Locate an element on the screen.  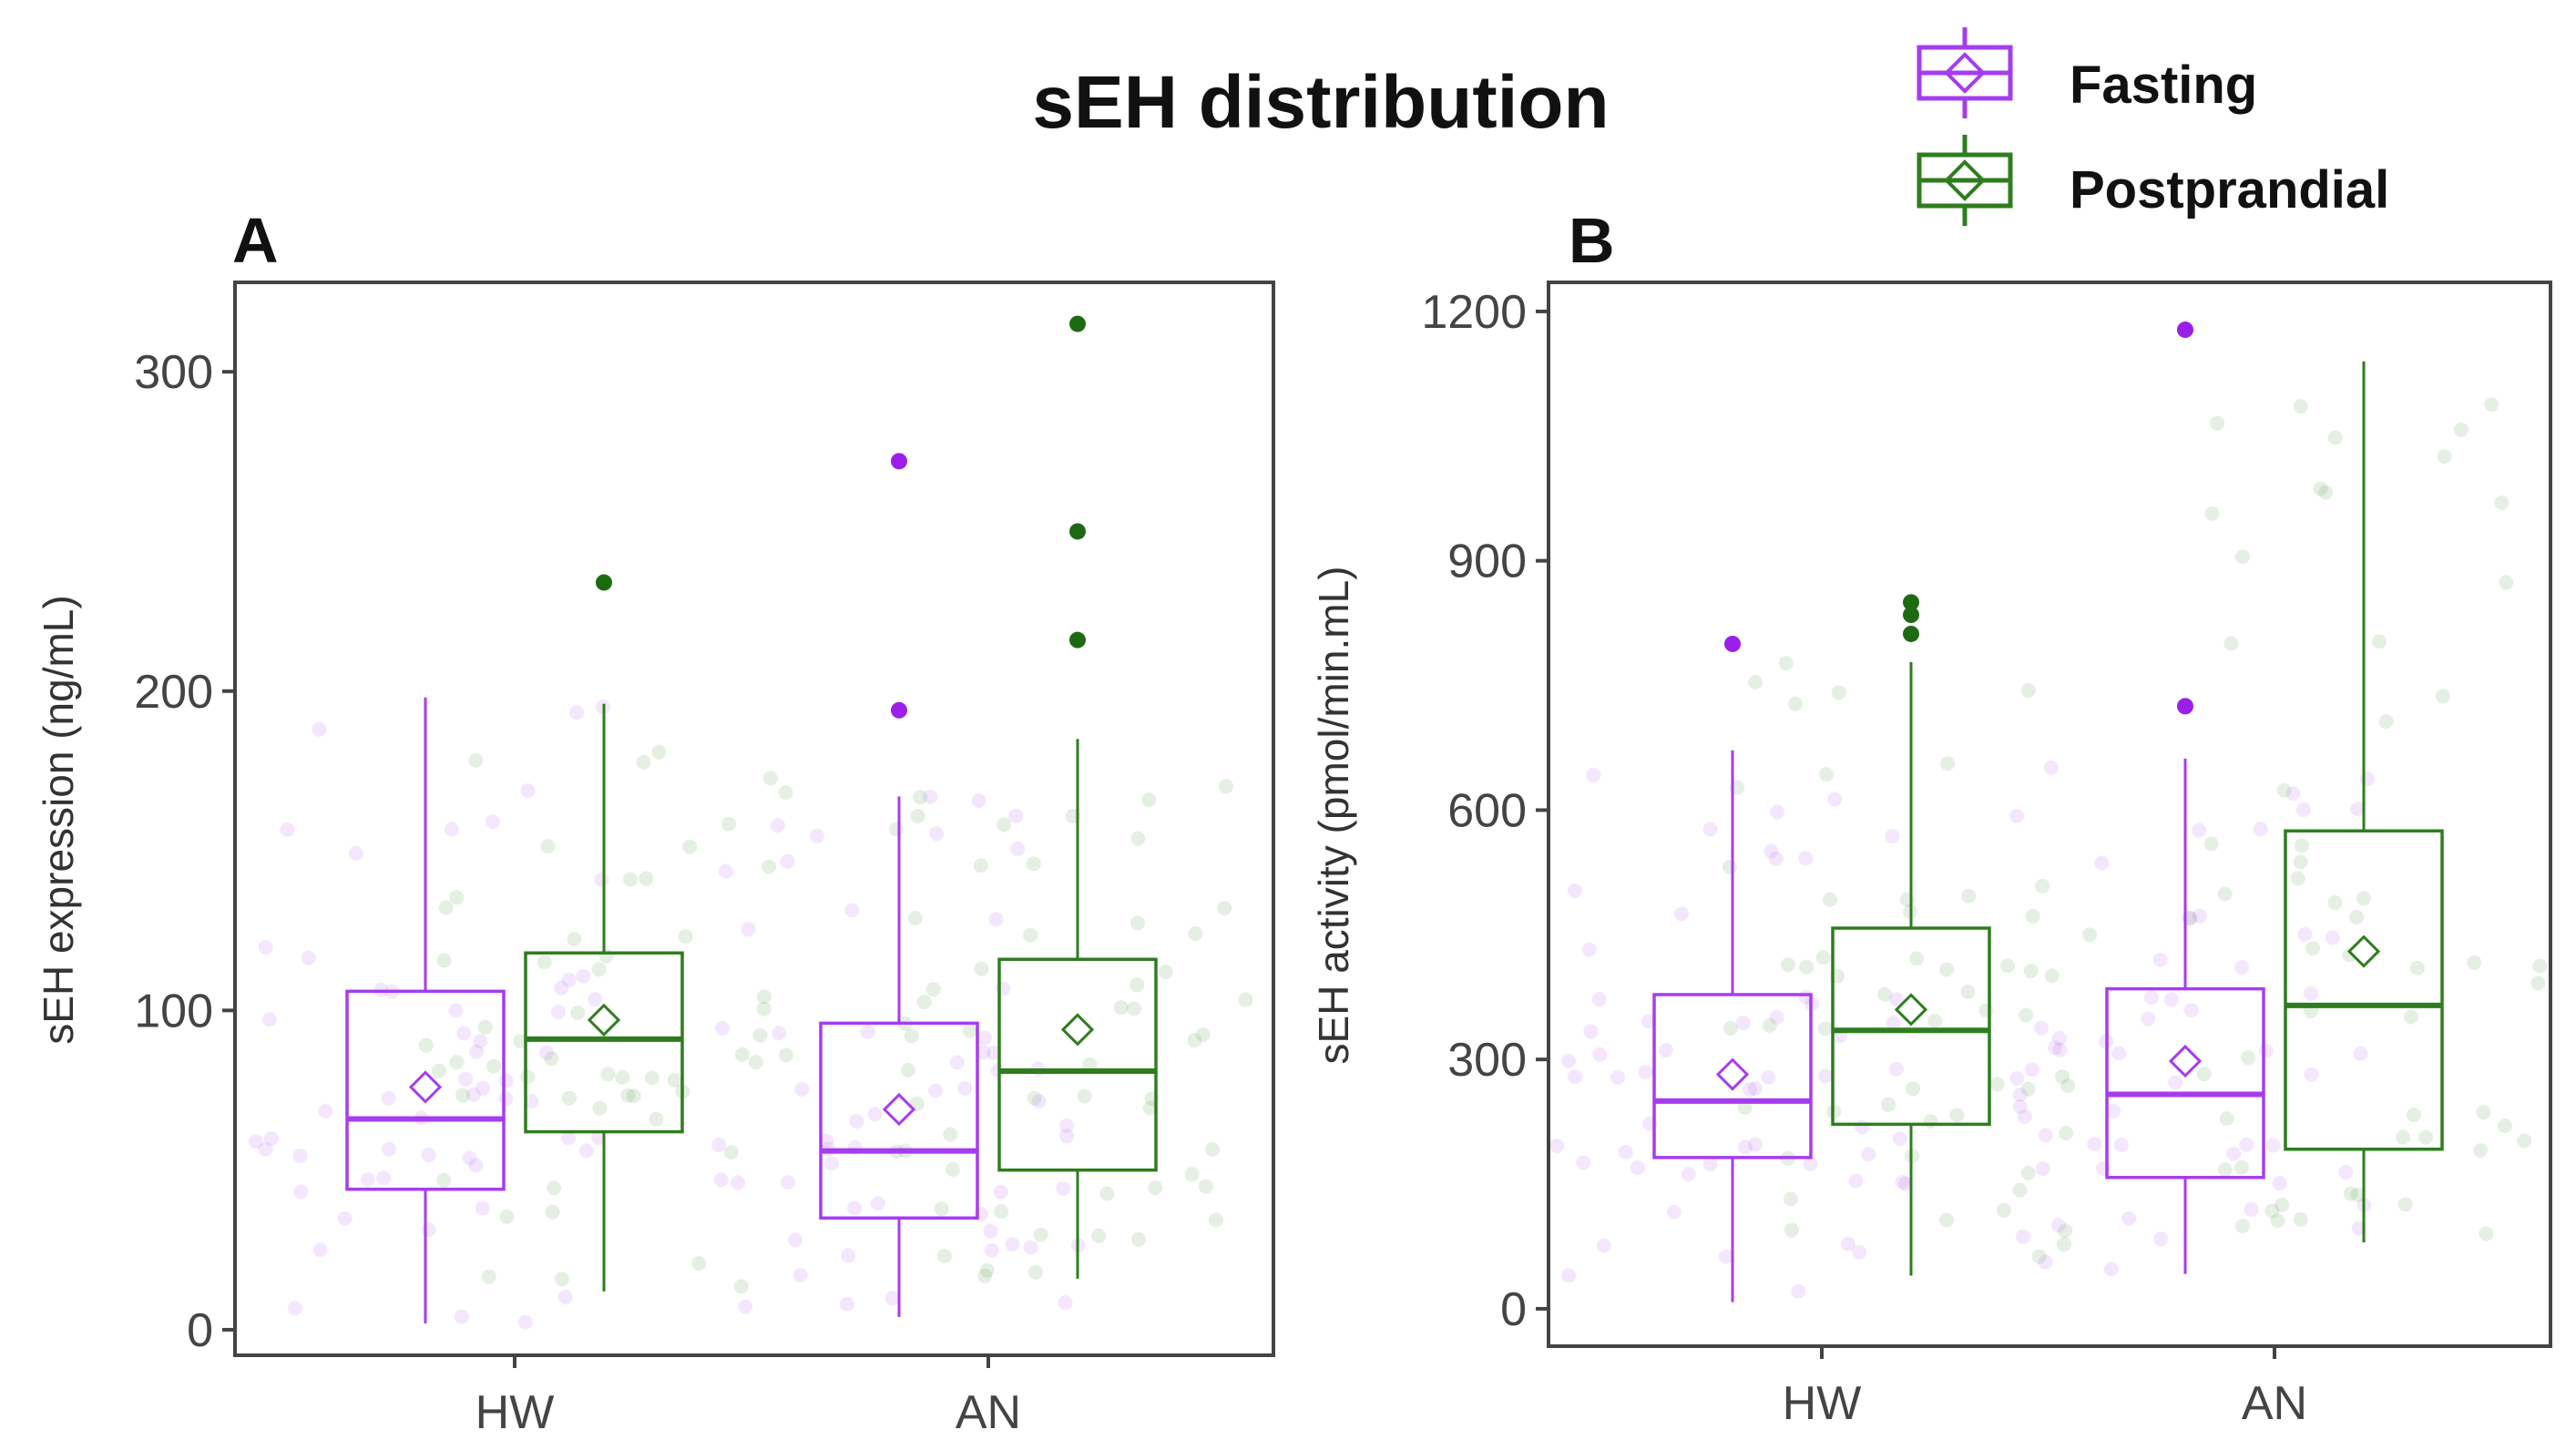
y-tick-label: 0 is located at coordinates (1514, 1309).